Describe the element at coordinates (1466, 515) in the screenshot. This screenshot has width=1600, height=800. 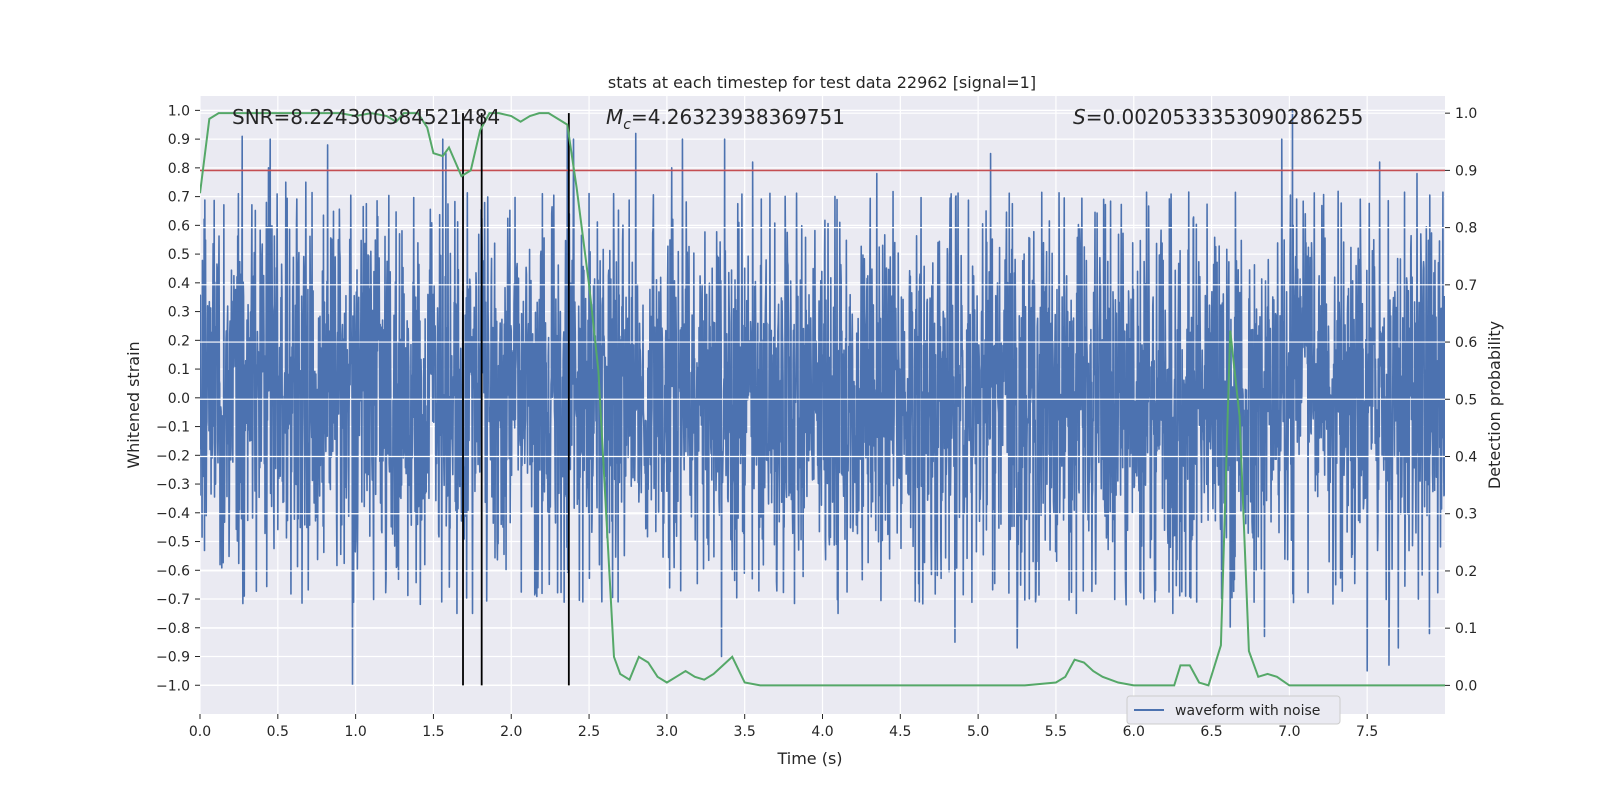
I see `y-right-tick-label: 0.3` at that location.